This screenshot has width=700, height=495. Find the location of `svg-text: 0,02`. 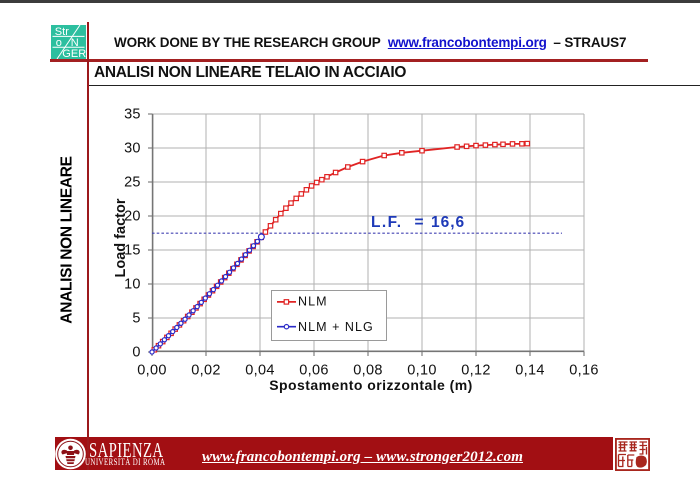

svg-text: 0,02 is located at coordinates (205, 371).